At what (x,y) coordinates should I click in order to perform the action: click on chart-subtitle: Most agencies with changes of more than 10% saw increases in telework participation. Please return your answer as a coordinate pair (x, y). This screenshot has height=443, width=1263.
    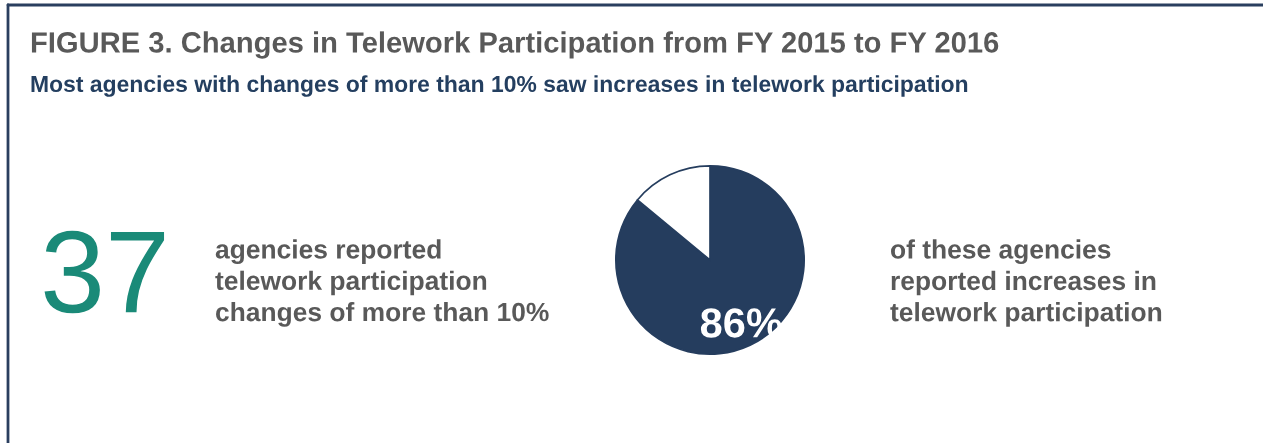
    Looking at the image, I should click on (499, 86).